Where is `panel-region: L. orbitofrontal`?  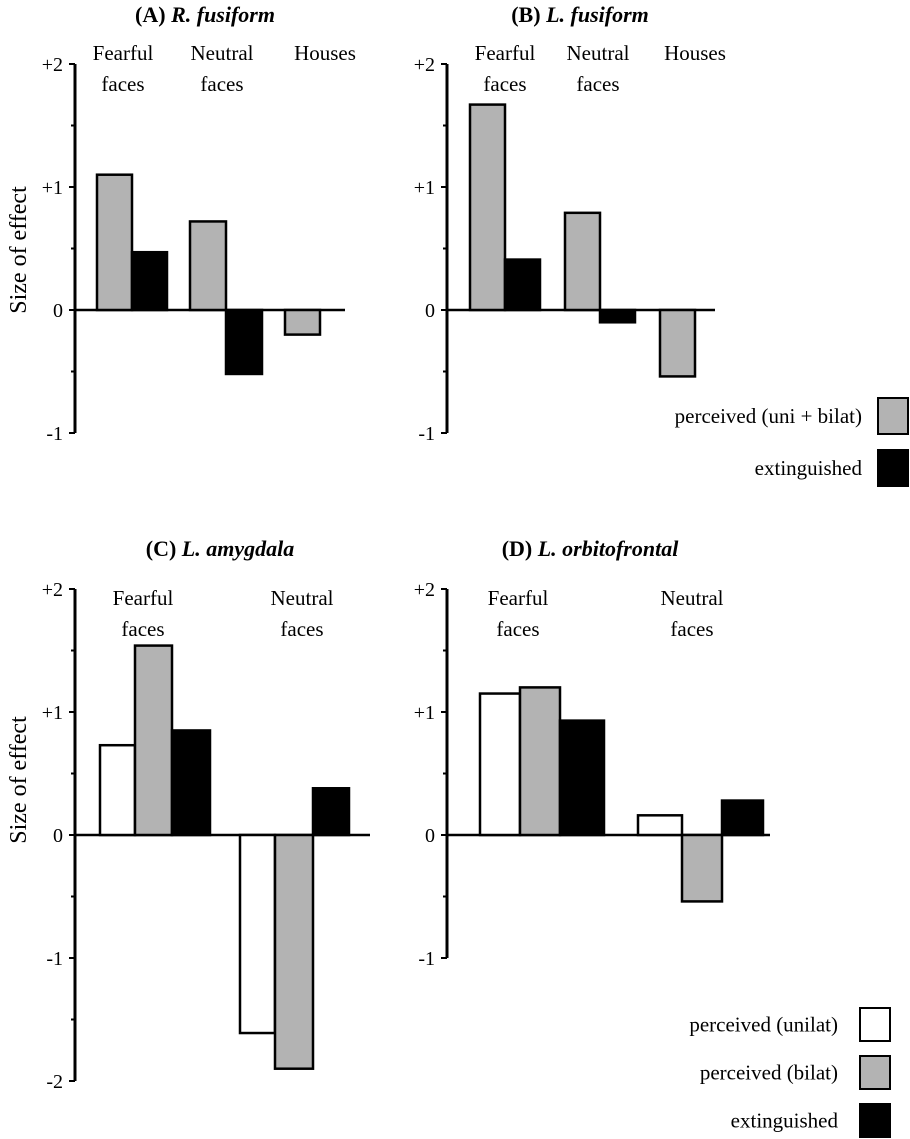 panel-region: L. orbitofrontal is located at coordinates (608, 548).